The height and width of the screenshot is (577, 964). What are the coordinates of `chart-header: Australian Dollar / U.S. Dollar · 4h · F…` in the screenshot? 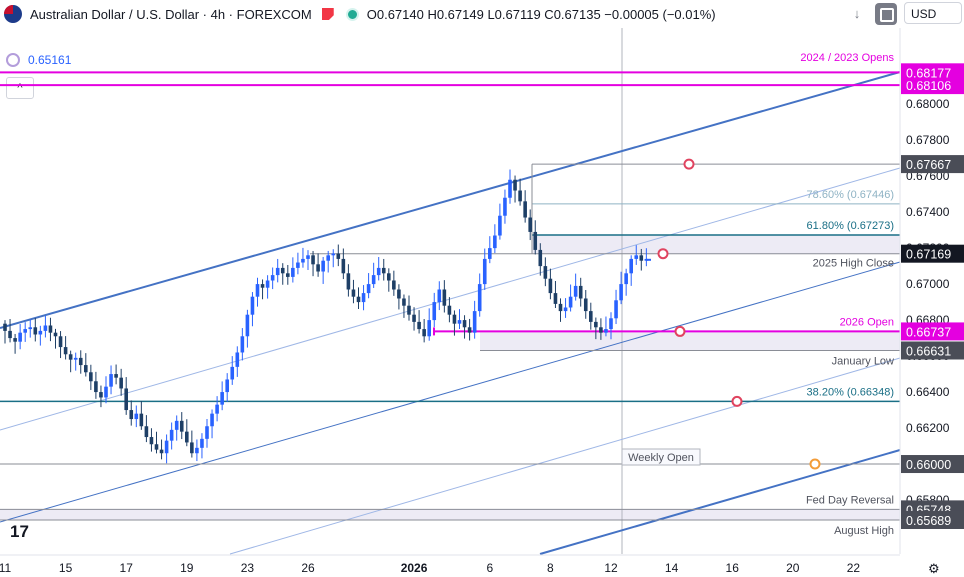 It's located at (450, 14).